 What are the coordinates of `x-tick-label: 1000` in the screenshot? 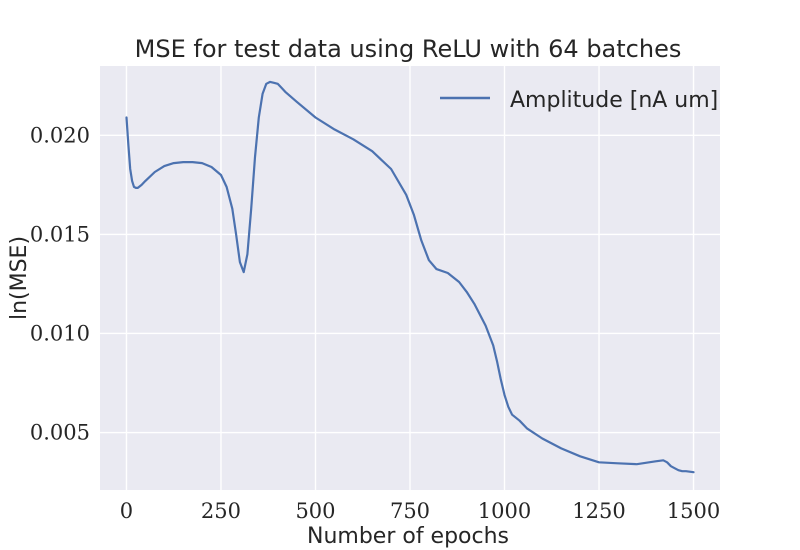 It's located at (504, 511).